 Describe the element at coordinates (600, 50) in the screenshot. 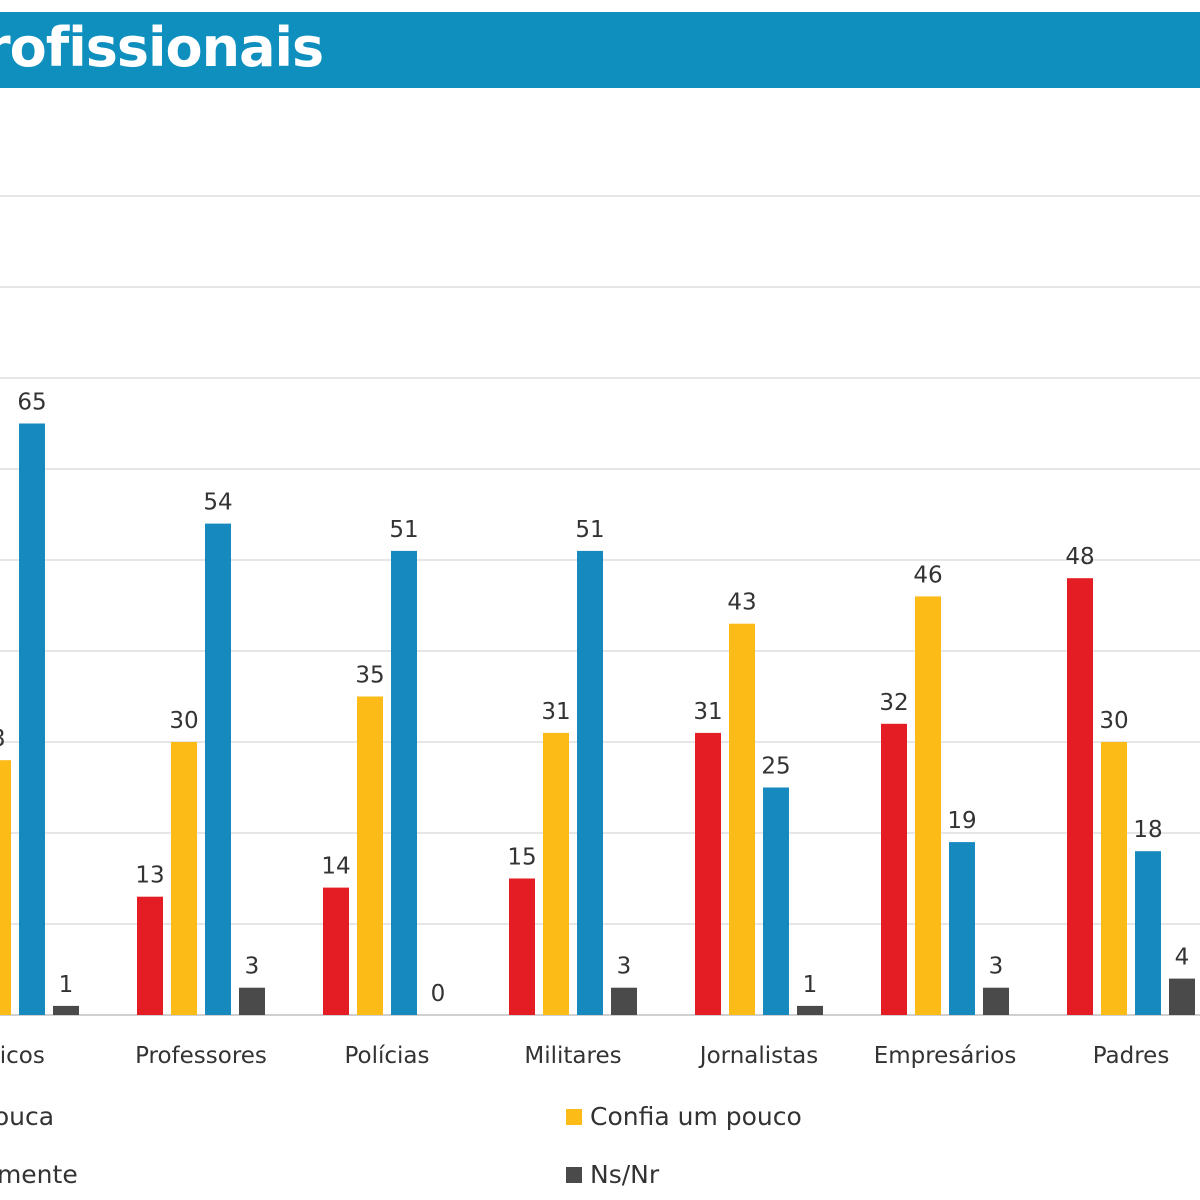

I see `chart-title-bar: rofissionais` at that location.